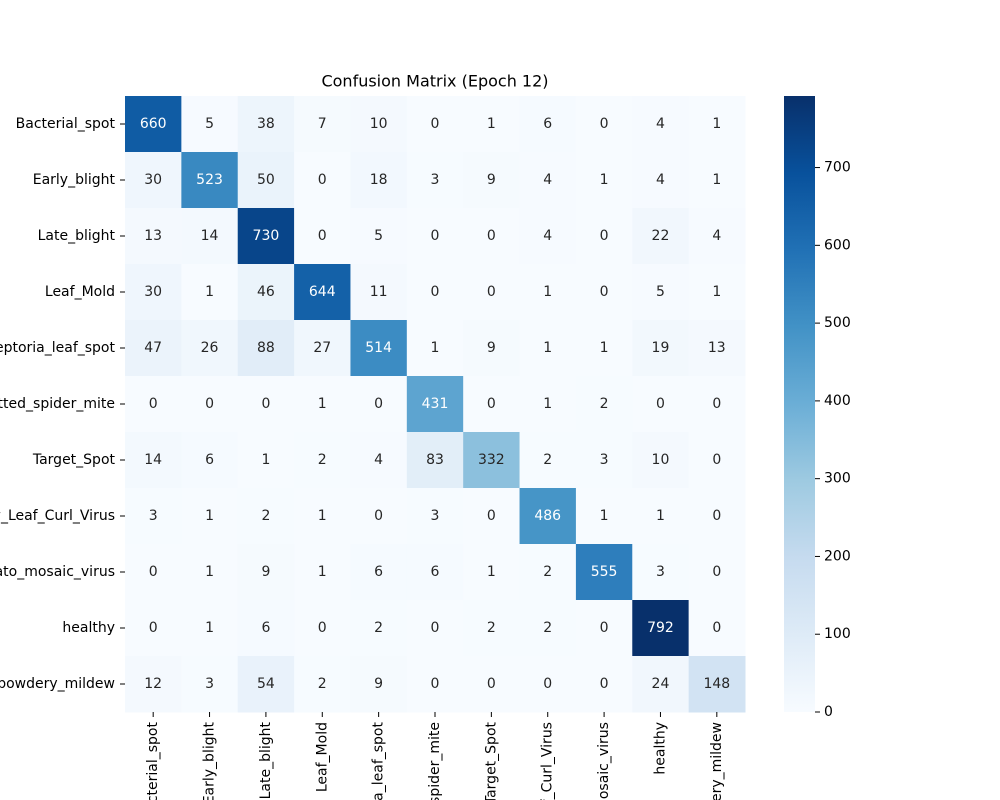  What do you see at coordinates (322, 757) in the screenshot?
I see `x-tick-label: Leaf_Mold` at bounding box center [322, 757].